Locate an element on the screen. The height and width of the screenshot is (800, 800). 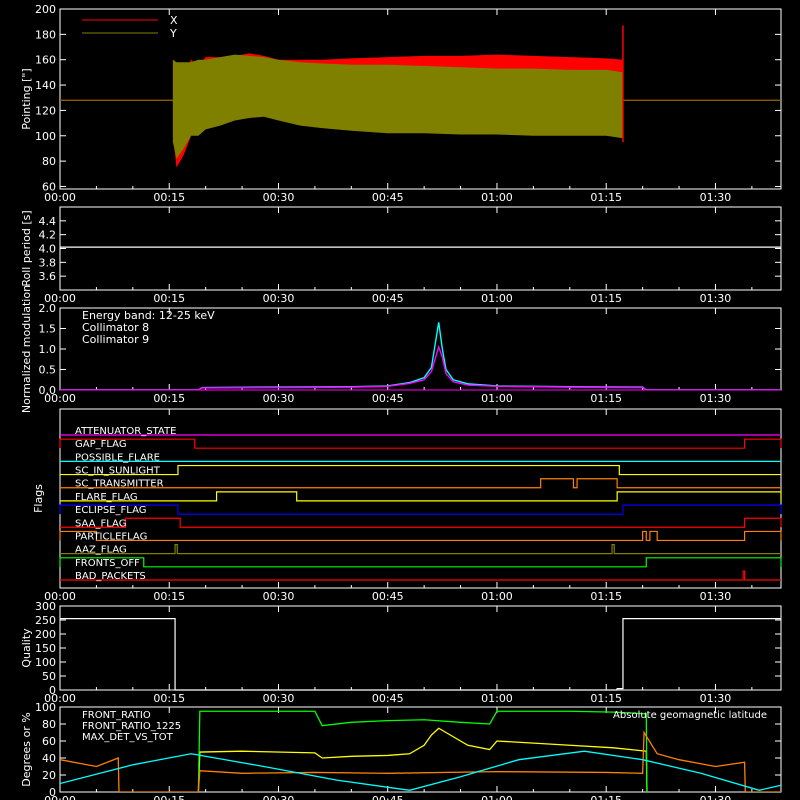
y-tick-label: 1.0 is located at coordinates (48, 349).